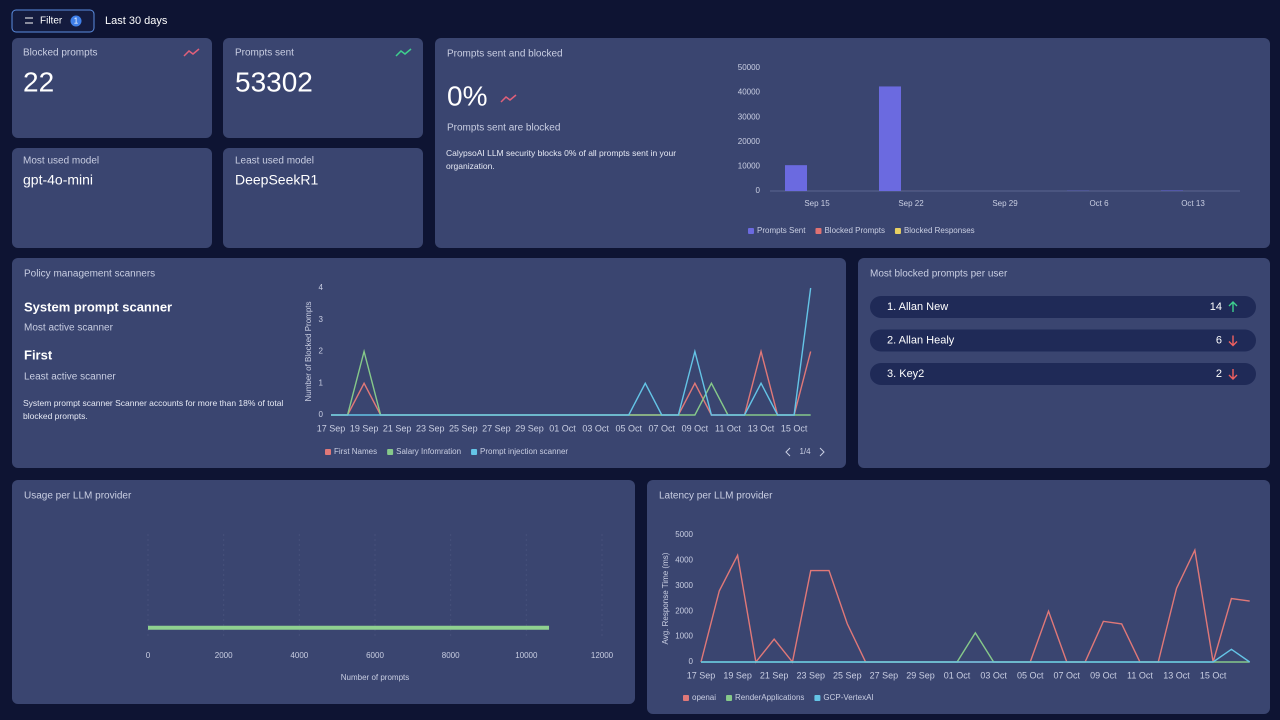 Image resolution: width=1280 pixels, height=720 pixels. What do you see at coordinates (749, 116) in the screenshot?
I see `y-tick-label: 30000` at bounding box center [749, 116].